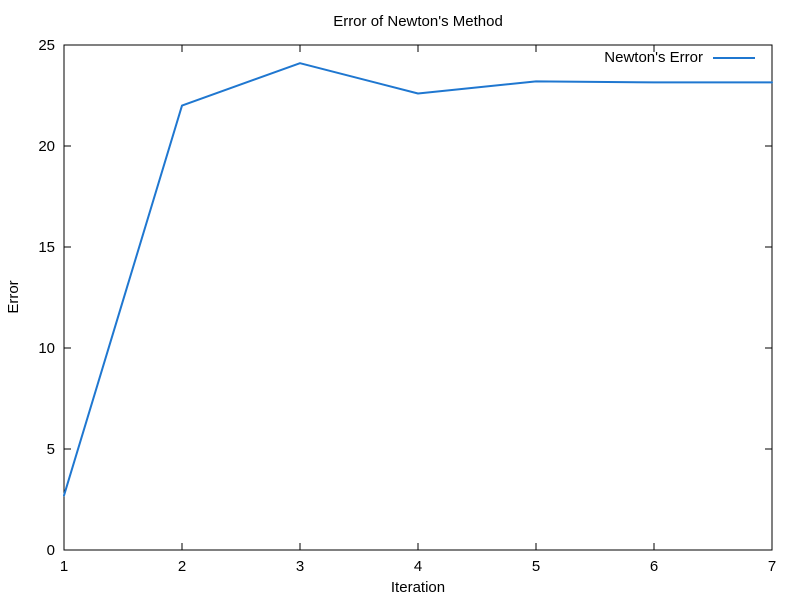 The height and width of the screenshot is (600, 800). What do you see at coordinates (46, 146) in the screenshot?
I see `y-tick-label: 20` at bounding box center [46, 146].